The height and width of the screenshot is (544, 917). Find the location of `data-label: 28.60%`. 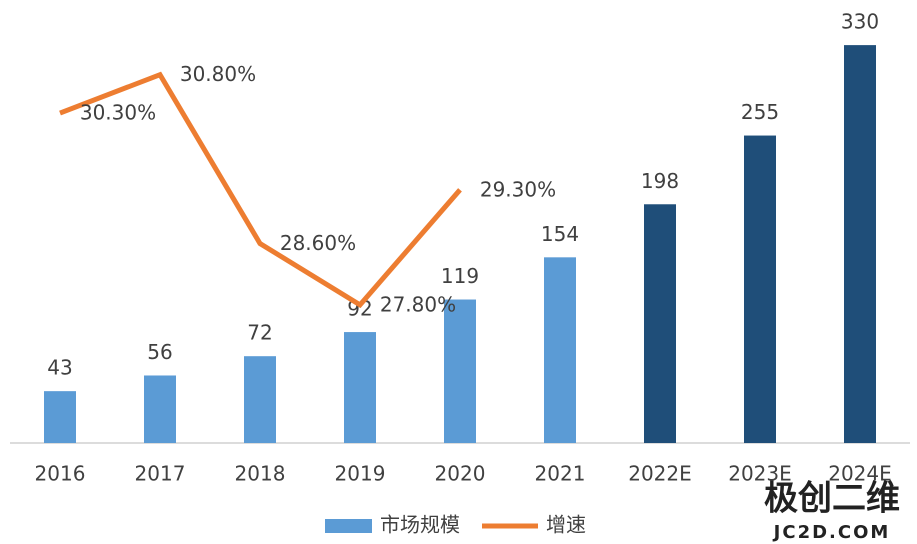

data-label: 28.60% is located at coordinates (318, 243).